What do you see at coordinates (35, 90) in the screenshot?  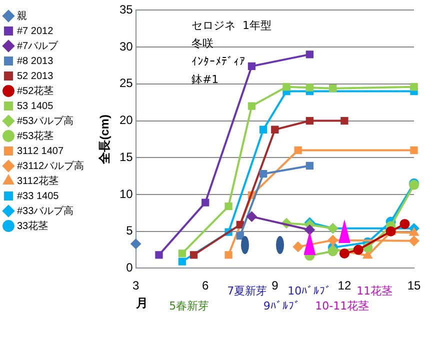 I see `legend-label: #52花茎` at bounding box center [35, 90].